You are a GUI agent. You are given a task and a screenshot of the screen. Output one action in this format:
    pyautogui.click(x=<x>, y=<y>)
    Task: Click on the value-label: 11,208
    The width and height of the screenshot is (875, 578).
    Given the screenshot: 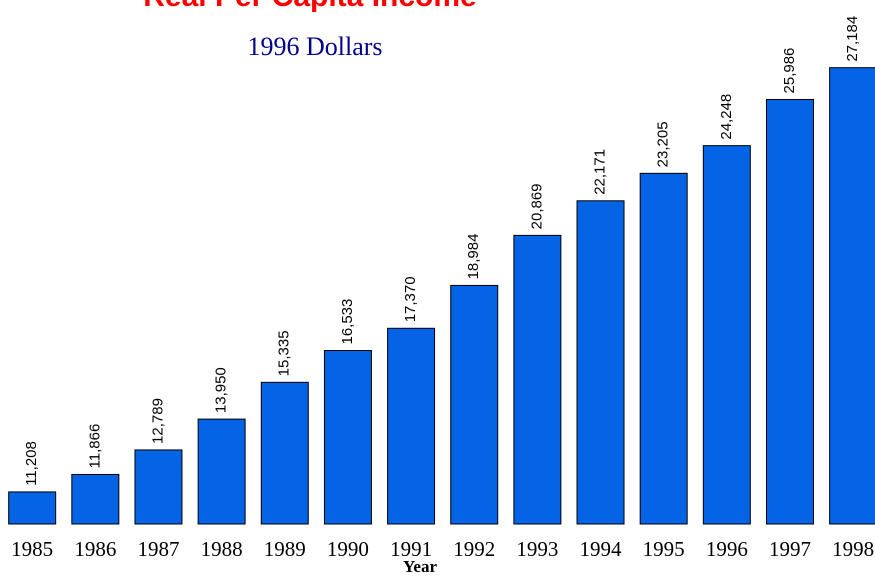 What is the action you would take?
    pyautogui.click(x=31, y=463)
    